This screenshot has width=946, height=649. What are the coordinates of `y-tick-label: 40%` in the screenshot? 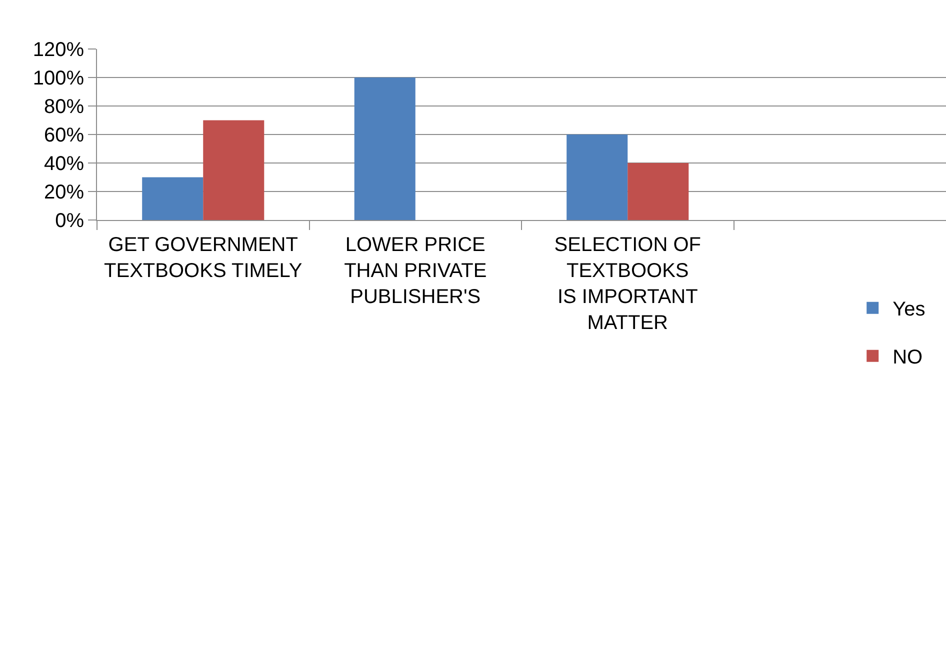 It's located at (64, 164).